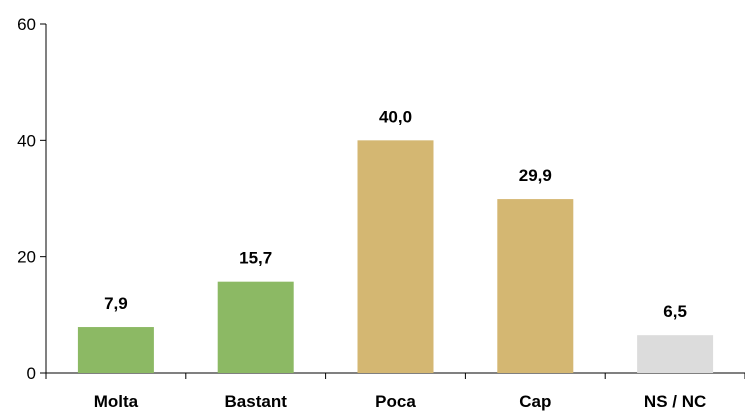 The width and height of the screenshot is (745, 414). What do you see at coordinates (116, 401) in the screenshot?
I see `x-tick-label: Molta` at bounding box center [116, 401].